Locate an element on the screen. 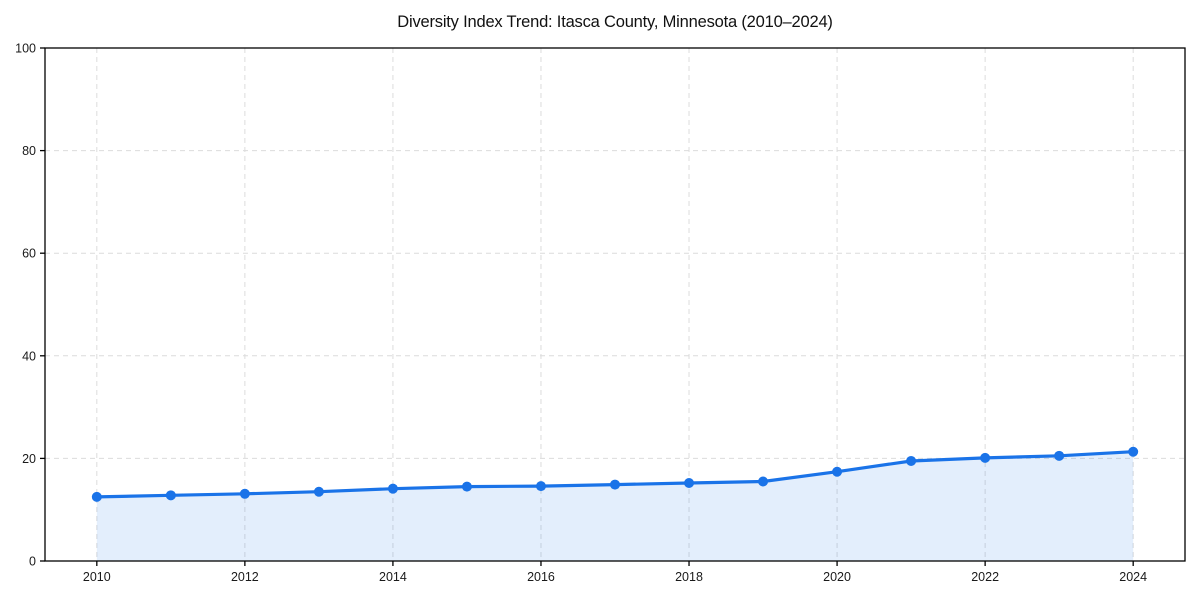 Image resolution: width=1200 pixels, height=600 pixels. x-tick-label: 2020 is located at coordinates (837, 577).